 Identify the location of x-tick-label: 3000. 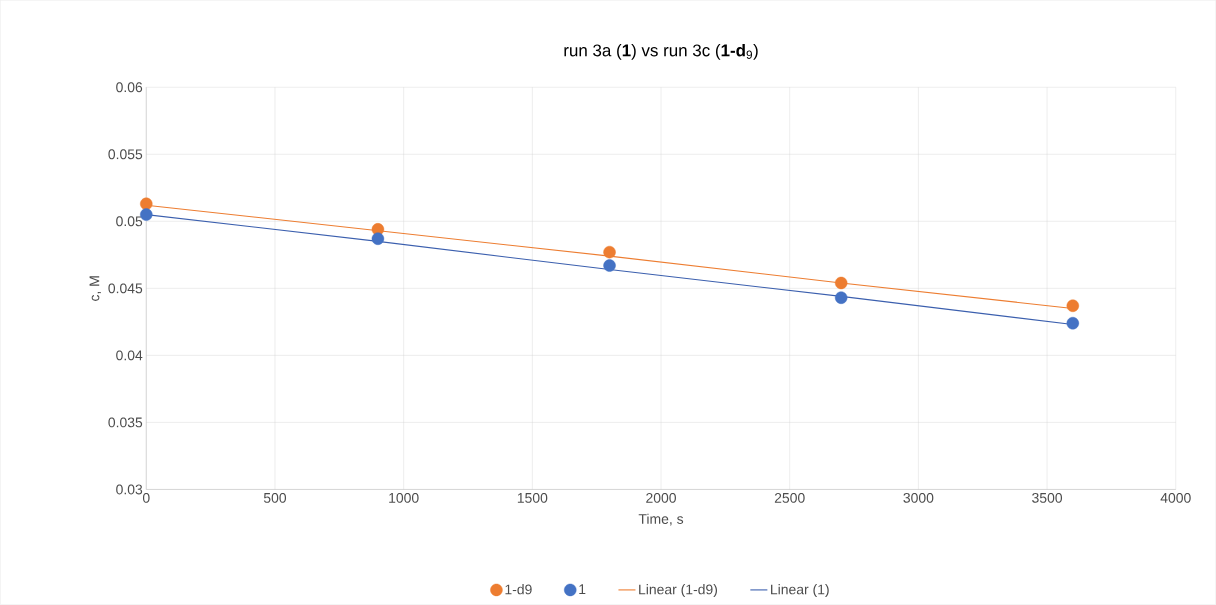
(918, 498).